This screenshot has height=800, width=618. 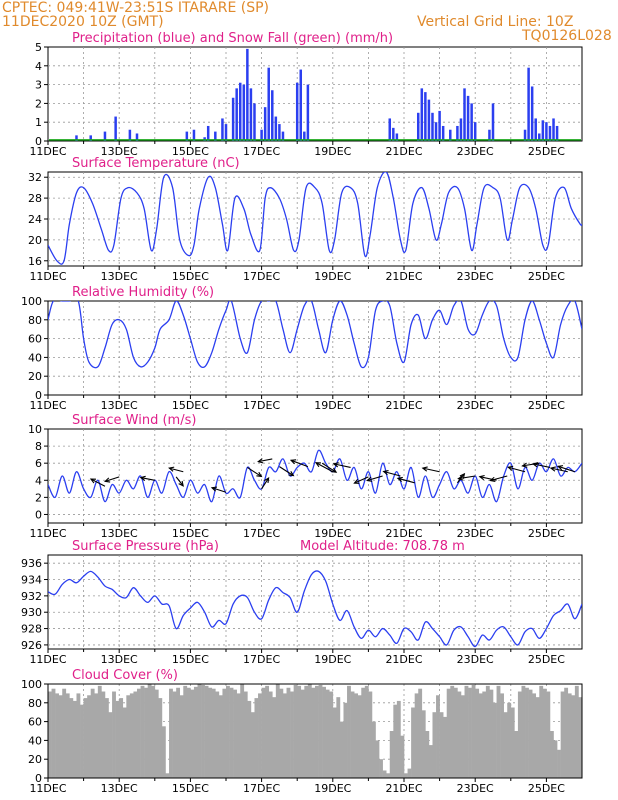 What do you see at coordinates (38, 480) in the screenshot?
I see `y-tick-label: 4` at bounding box center [38, 480].